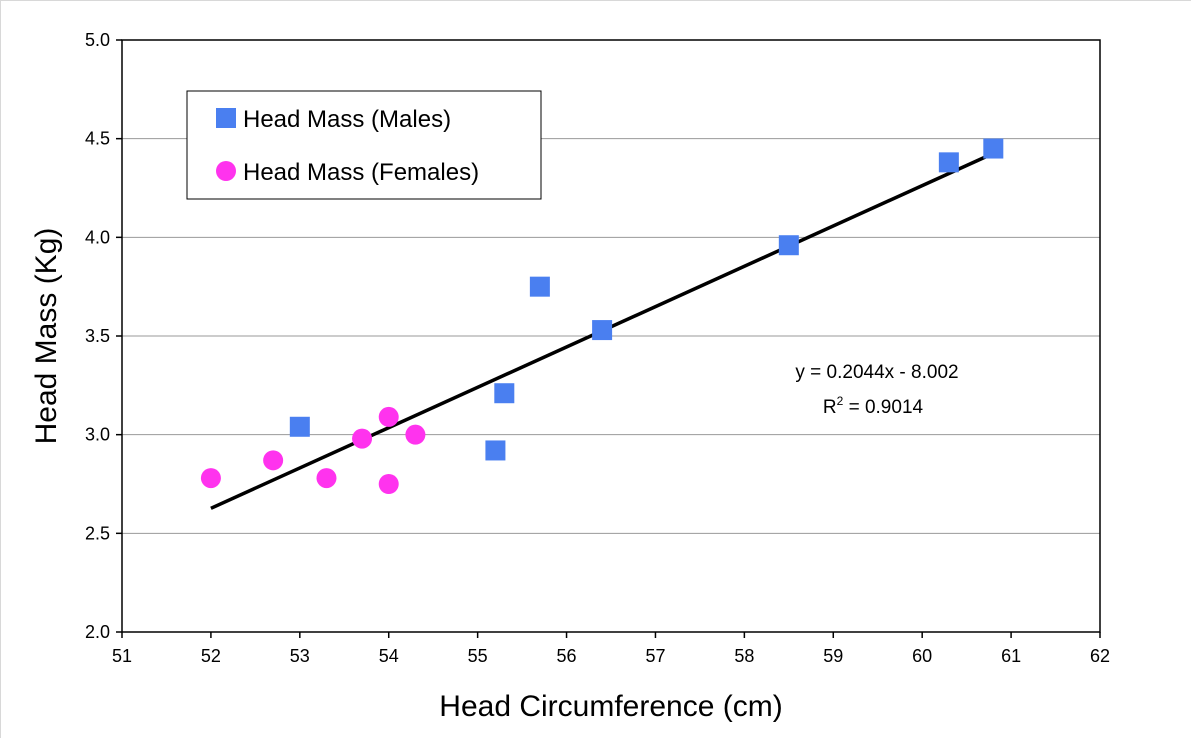  Describe the element at coordinates (226, 171) in the screenshot. I see `legend-marker-females-circle` at that location.